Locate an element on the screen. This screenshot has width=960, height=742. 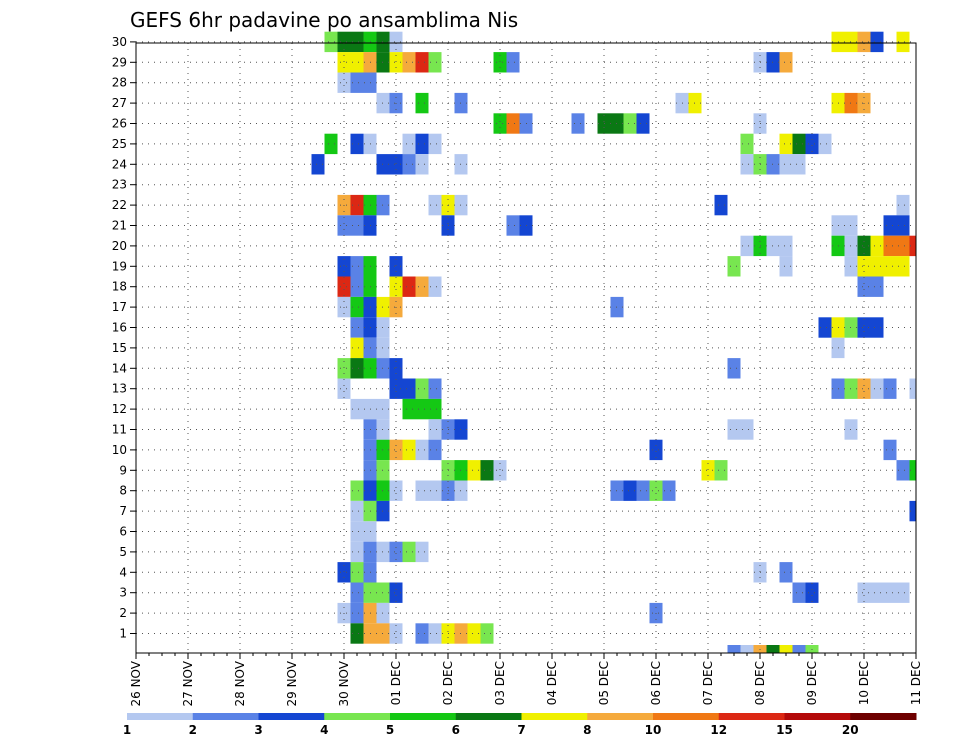
y-tick-label: 5 is located at coordinates (123, 552).